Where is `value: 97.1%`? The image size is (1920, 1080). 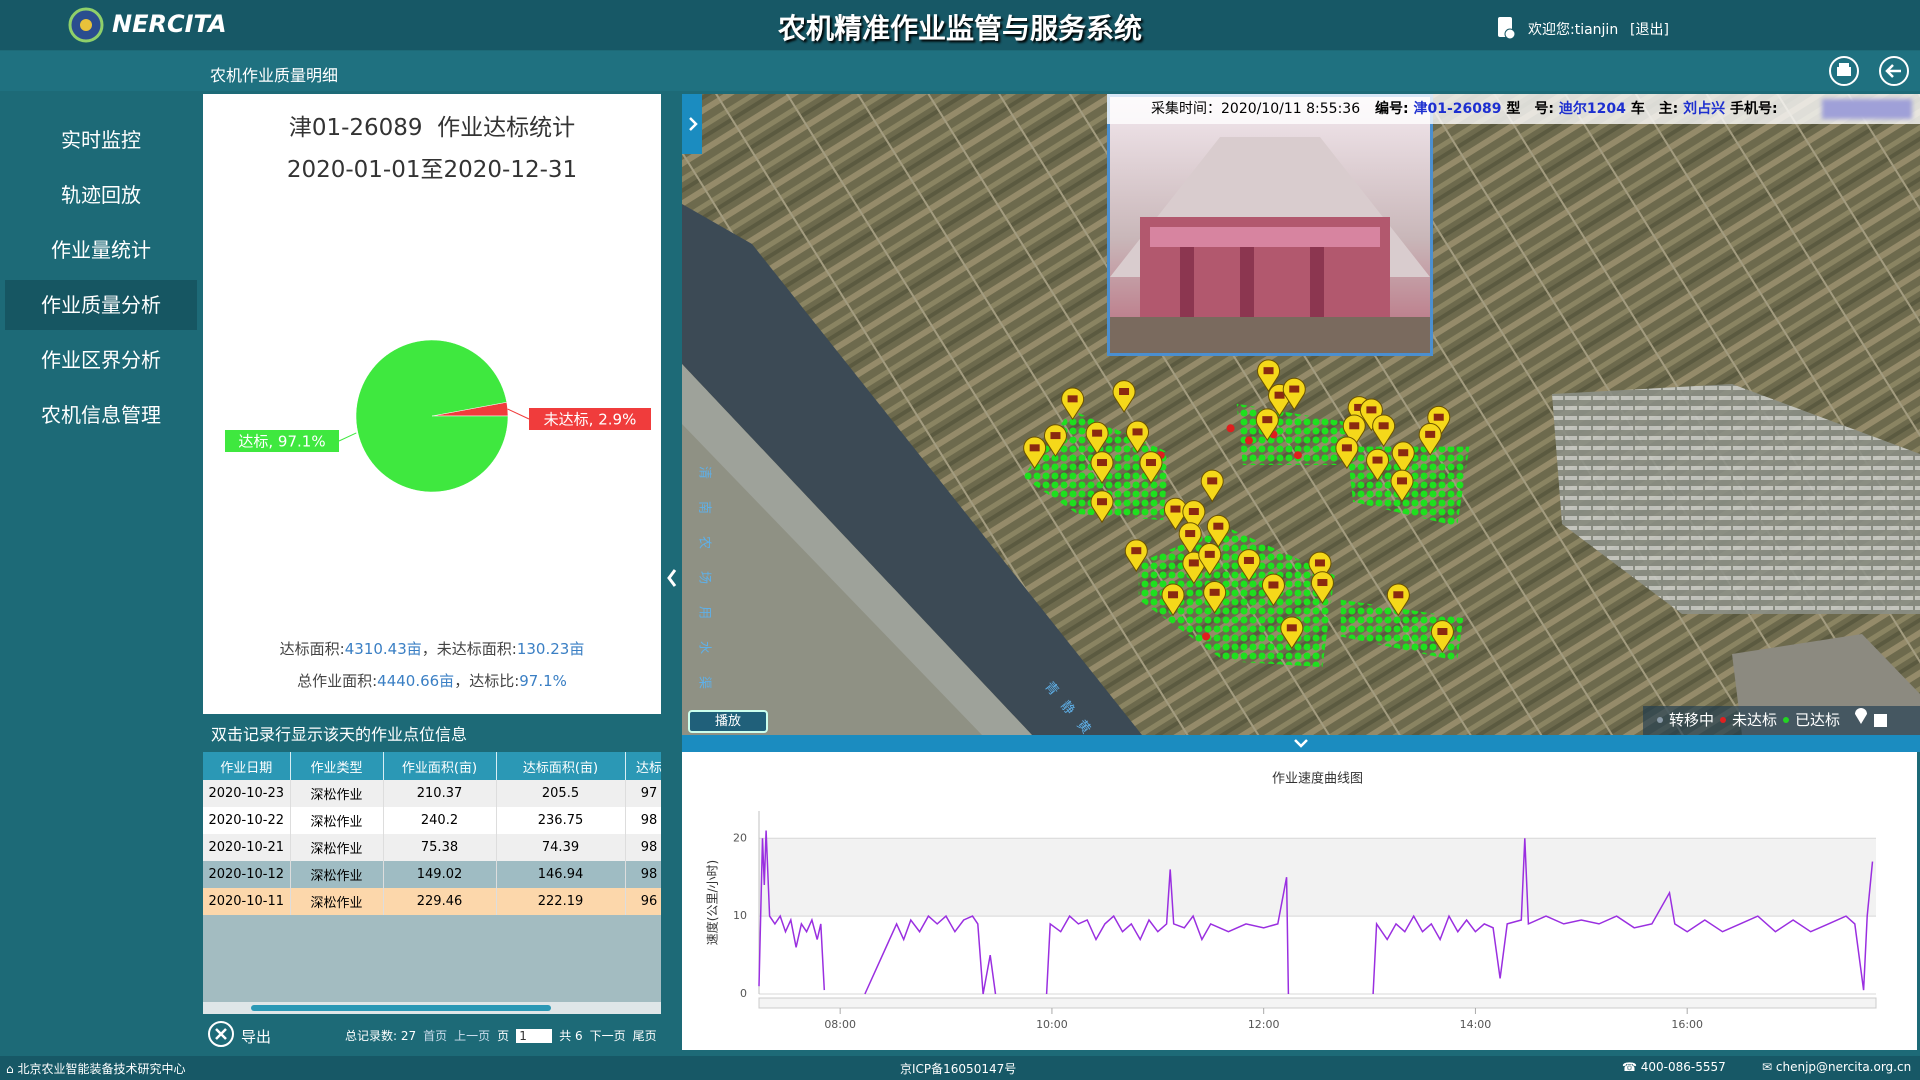
value: 97.1% is located at coordinates (543, 681).